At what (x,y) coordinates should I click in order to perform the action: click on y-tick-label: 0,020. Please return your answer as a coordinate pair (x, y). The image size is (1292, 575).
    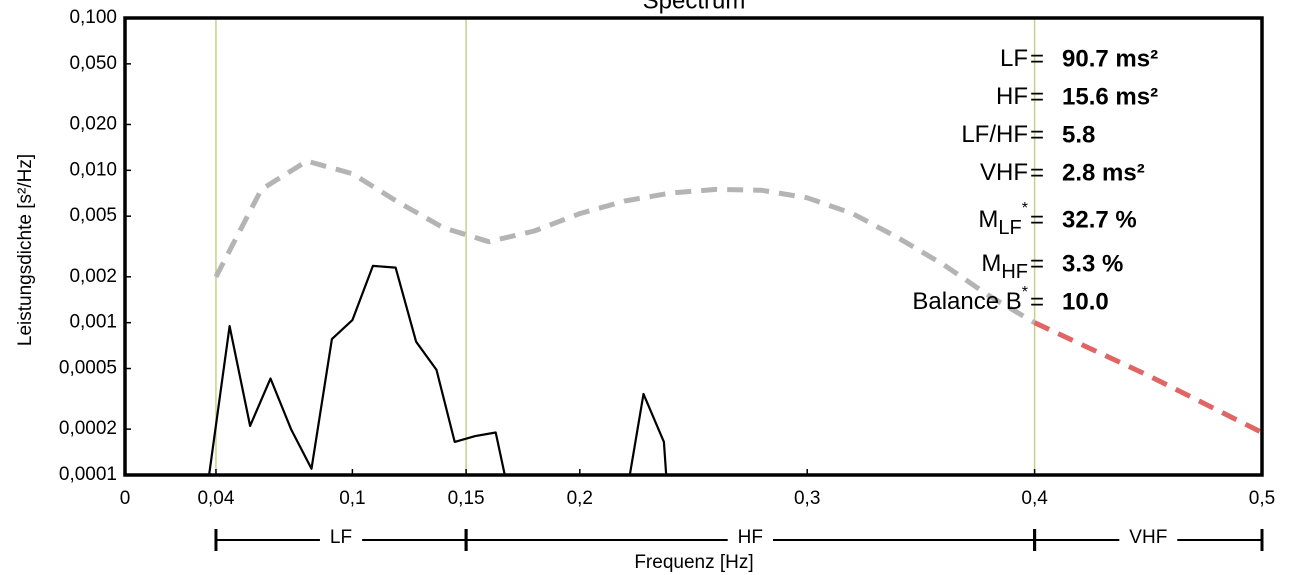
    Looking at the image, I should click on (93, 123).